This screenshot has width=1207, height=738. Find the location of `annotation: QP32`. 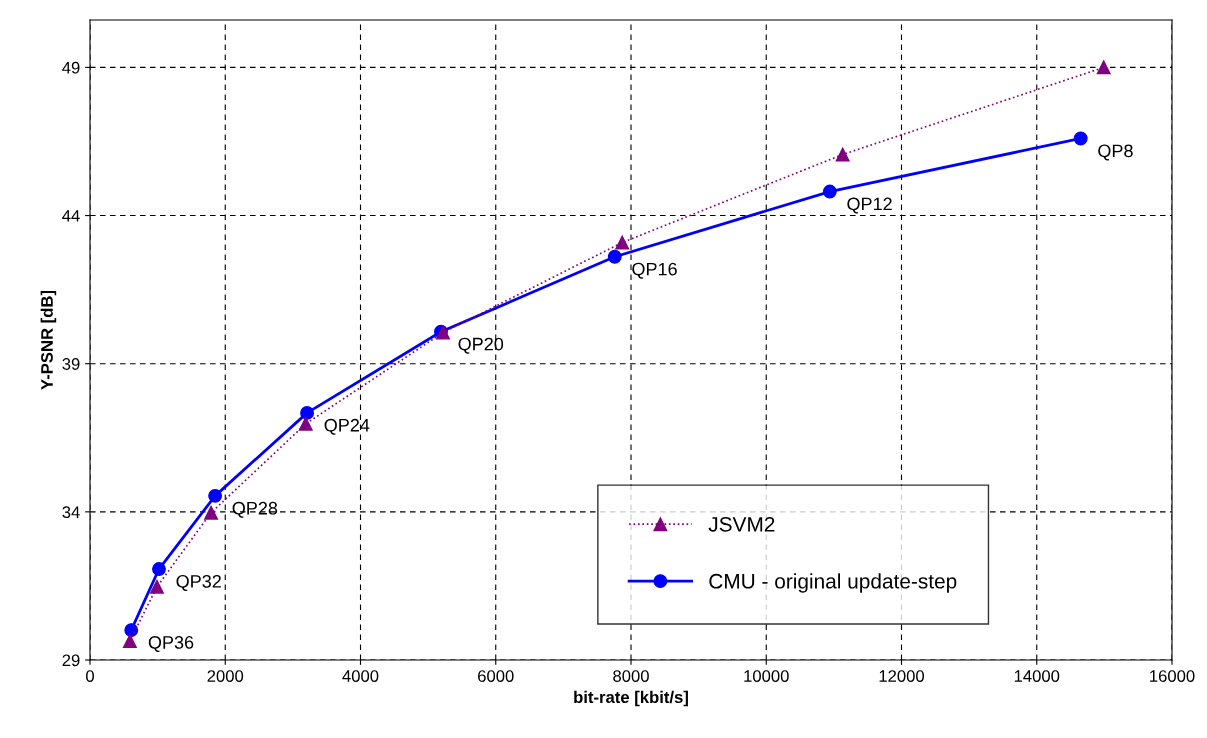

annotation: QP32 is located at coordinates (198, 583).